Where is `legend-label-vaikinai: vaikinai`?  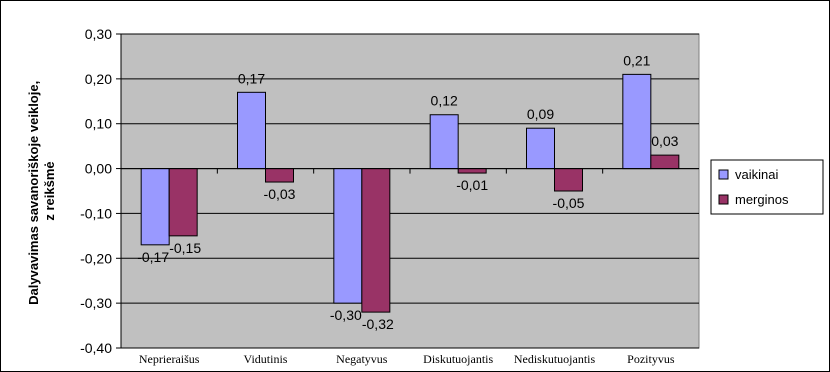 legend-label-vaikinai: vaikinai is located at coordinates (756, 174).